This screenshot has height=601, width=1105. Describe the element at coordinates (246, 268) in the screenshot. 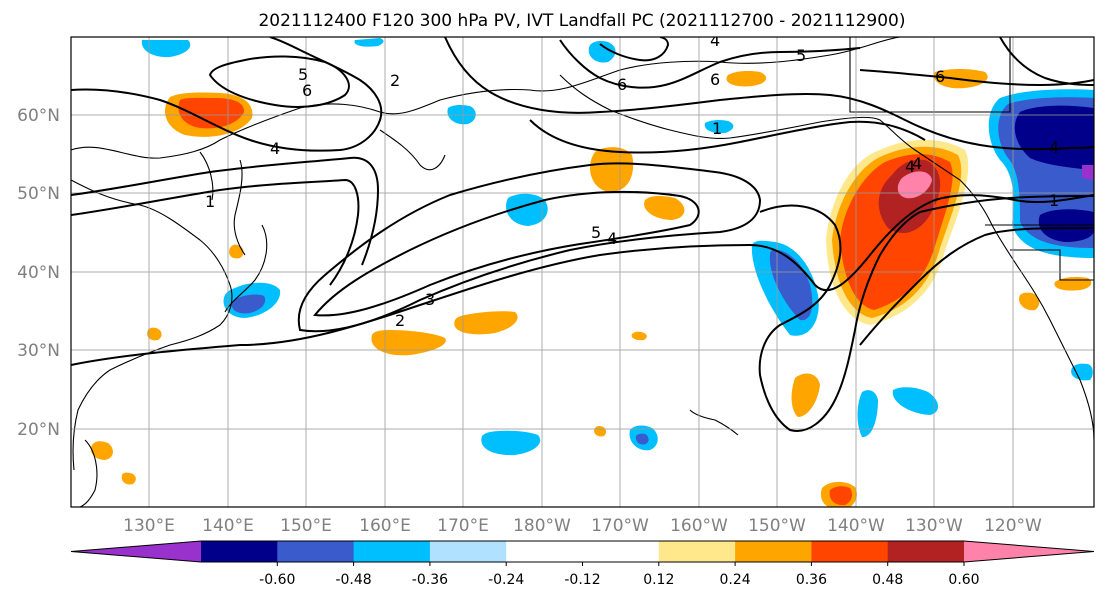

I see `japan-coastline` at that location.